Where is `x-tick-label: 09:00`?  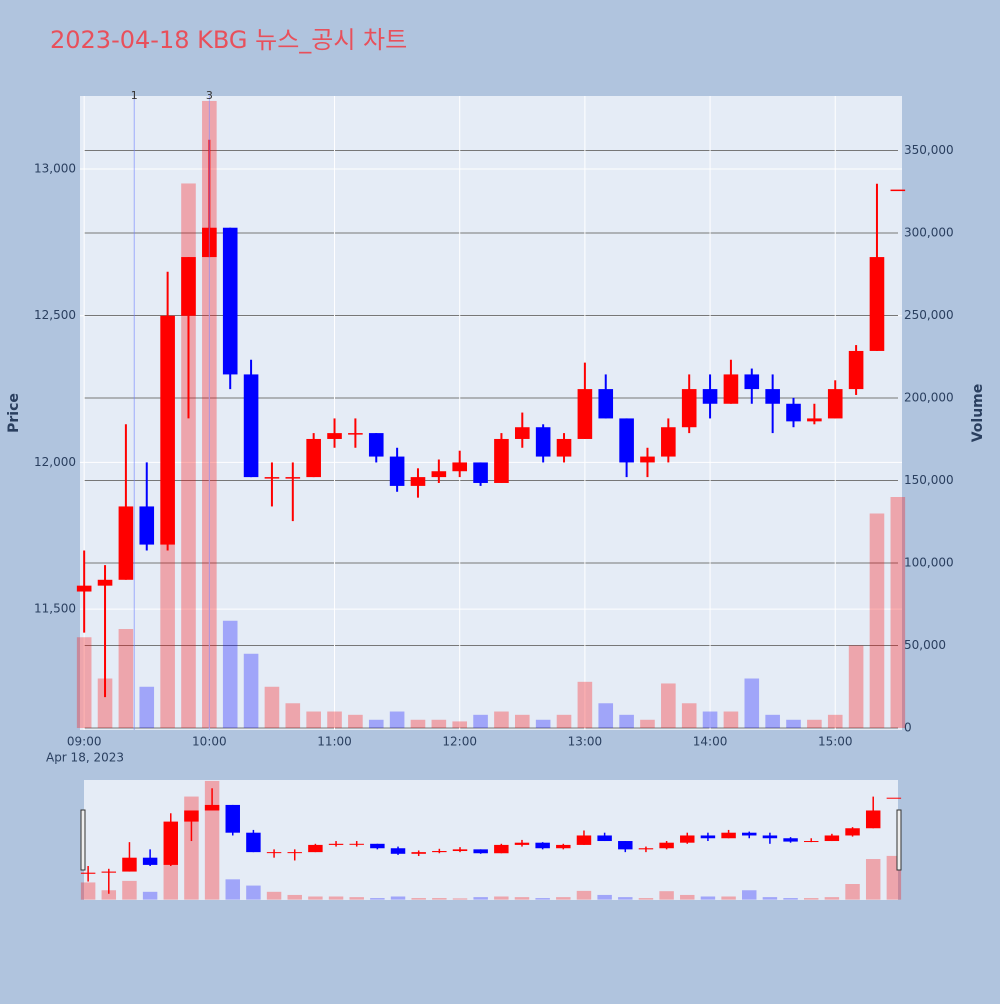
x-tick-label: 09:00 is located at coordinates (84, 742).